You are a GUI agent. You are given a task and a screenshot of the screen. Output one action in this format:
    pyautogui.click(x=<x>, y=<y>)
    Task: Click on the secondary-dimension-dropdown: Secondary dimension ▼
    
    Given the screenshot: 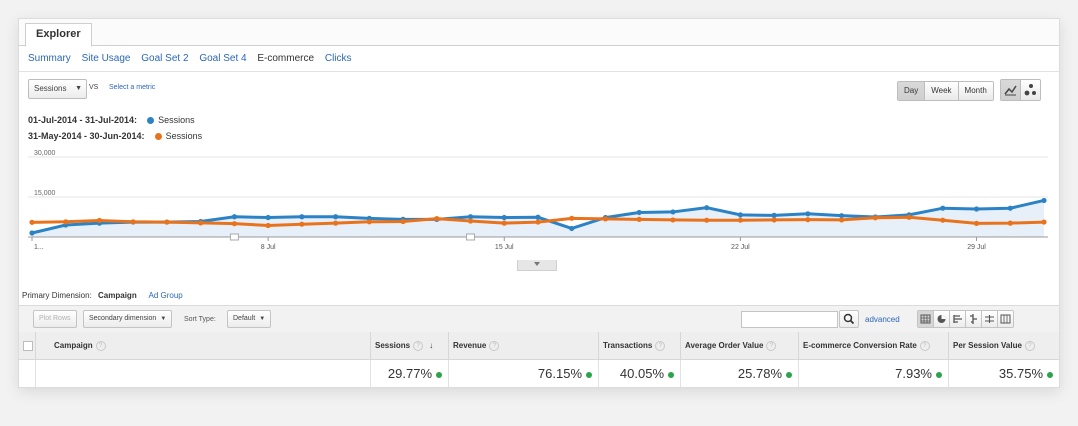 What is the action you would take?
    pyautogui.click(x=128, y=319)
    